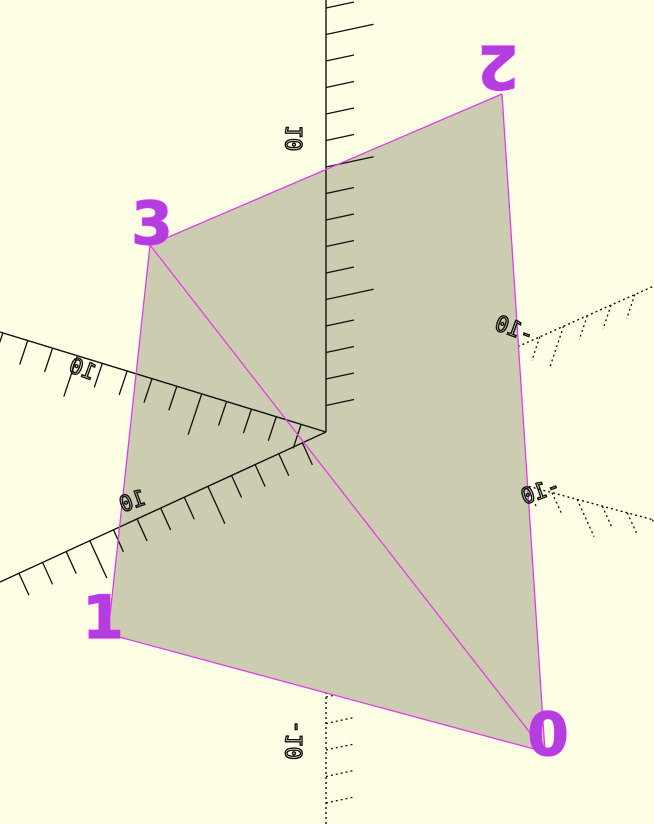 The width and height of the screenshot is (654, 824). I want to click on vertex-label-0: 0, so click(548, 735).